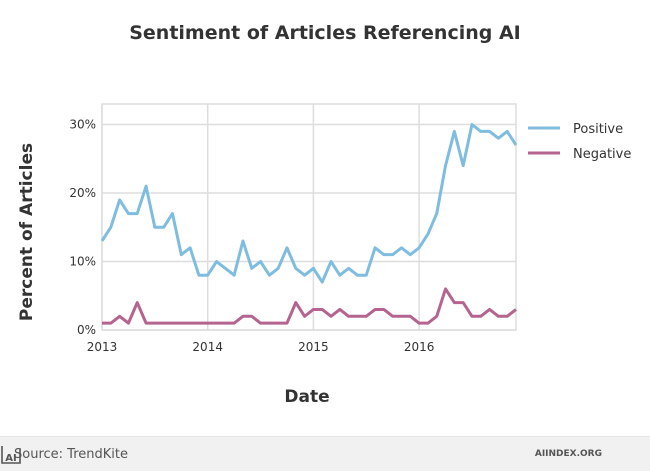 The image size is (650, 471). What do you see at coordinates (27, 232) in the screenshot?
I see `y-axis-label: Percent of Articles` at bounding box center [27, 232].